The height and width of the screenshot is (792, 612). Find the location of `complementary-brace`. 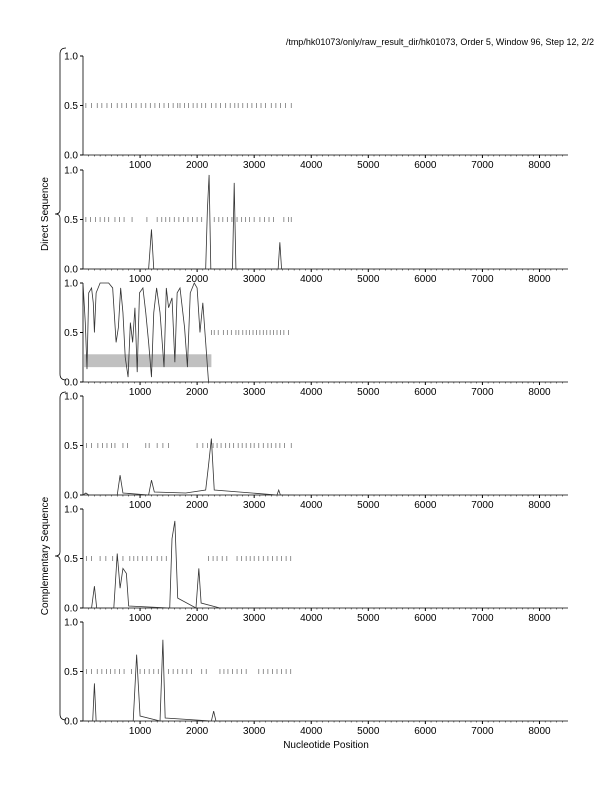

complementary-brace is located at coordinates (60, 556).